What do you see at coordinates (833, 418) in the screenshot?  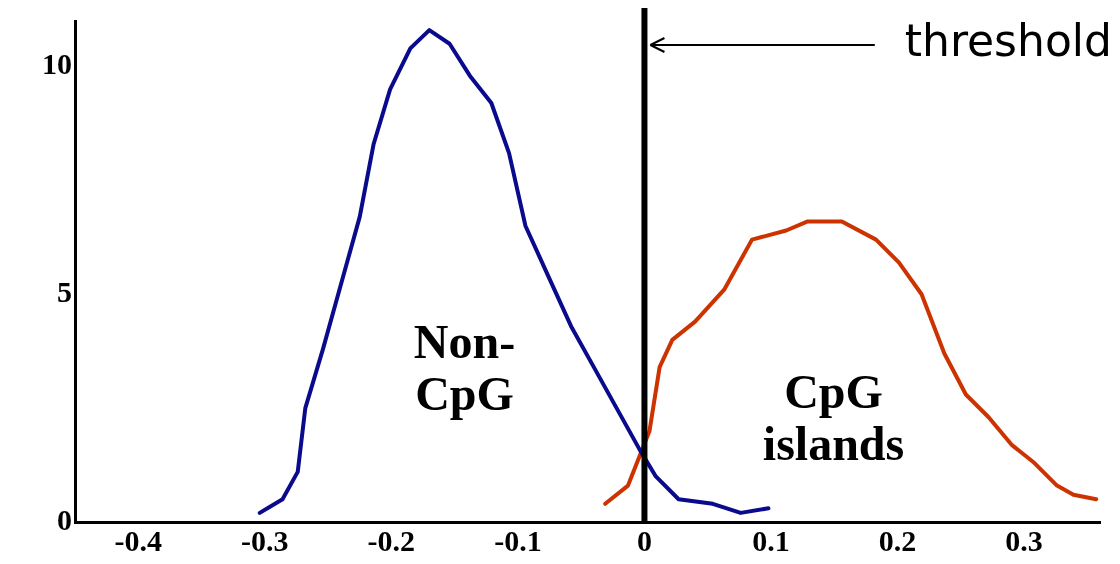 I see `annotation: CpG islands` at bounding box center [833, 418].